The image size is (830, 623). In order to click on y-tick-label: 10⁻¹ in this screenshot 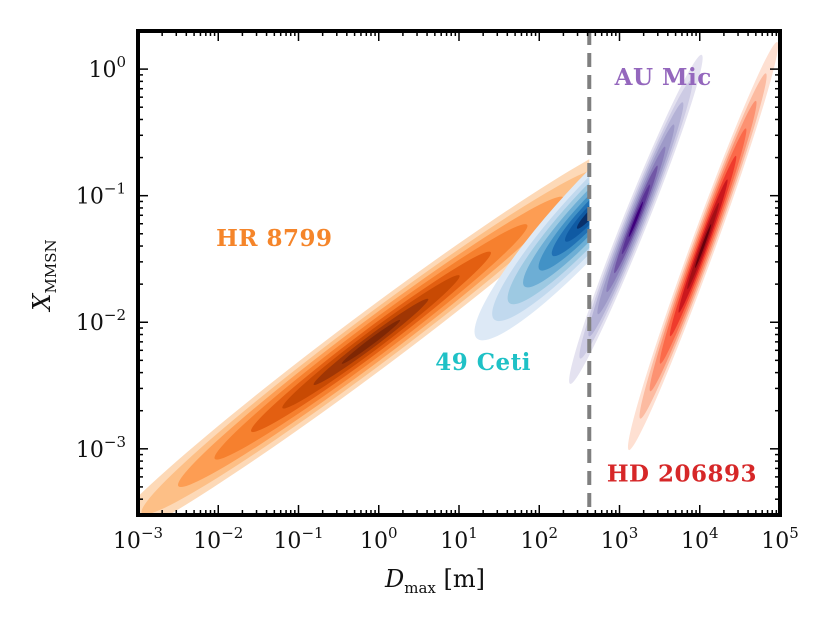, I will do `click(101, 195)`.